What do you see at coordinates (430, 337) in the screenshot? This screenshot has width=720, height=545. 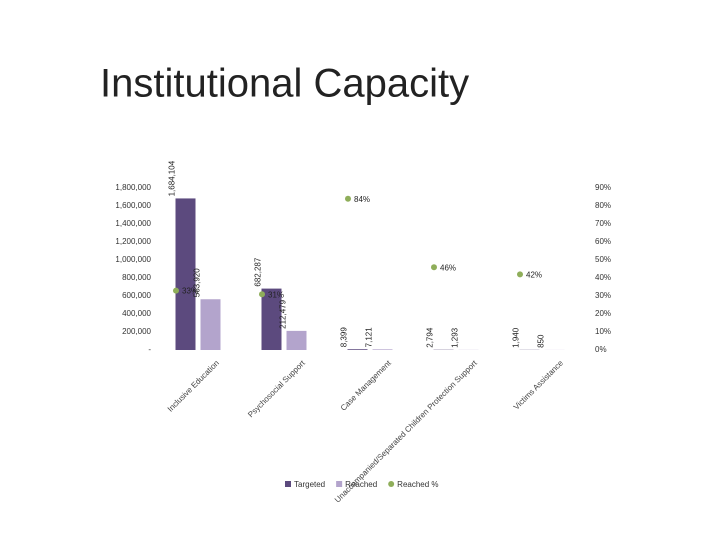 I see `value-label: 2,794` at bounding box center [430, 337].